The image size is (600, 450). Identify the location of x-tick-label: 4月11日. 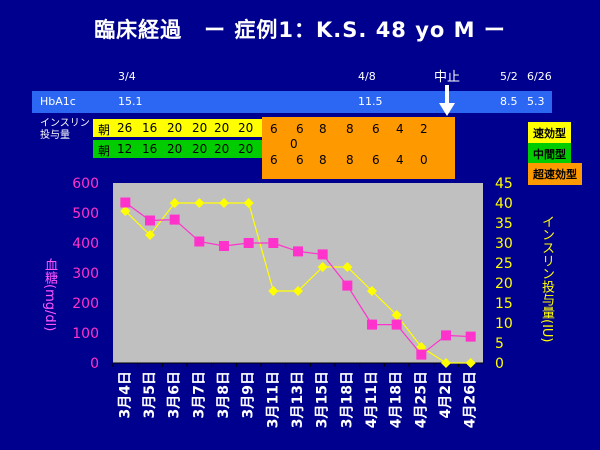
(372, 399).